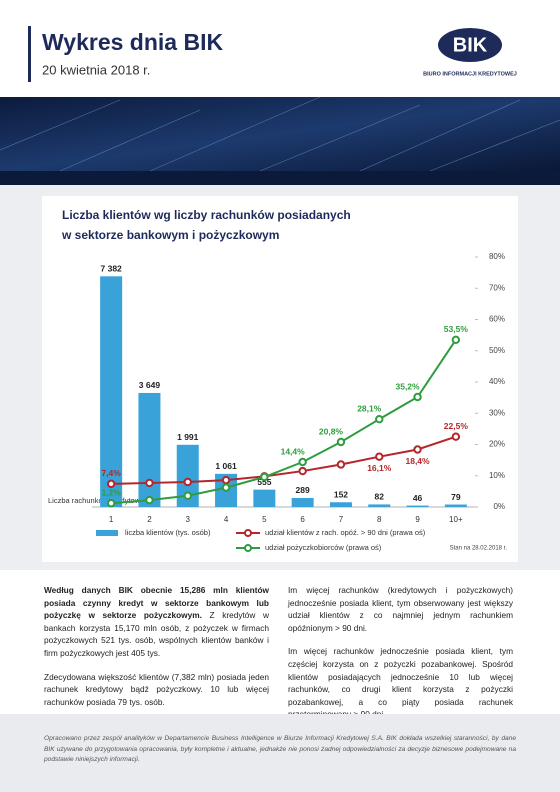 This screenshot has height=792, width=560. What do you see at coordinates (497, 444) in the screenshot?
I see `y2-tick-label: 20%` at bounding box center [497, 444].